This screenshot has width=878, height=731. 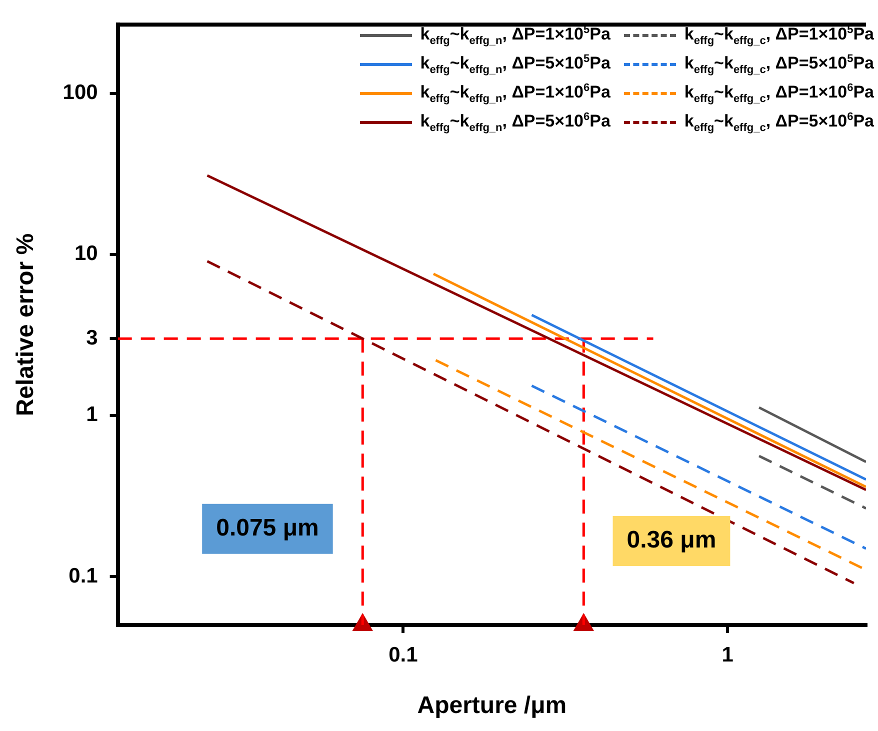 What do you see at coordinates (26, 324) in the screenshot?
I see `y-axis-title: Relative error %` at bounding box center [26, 324].